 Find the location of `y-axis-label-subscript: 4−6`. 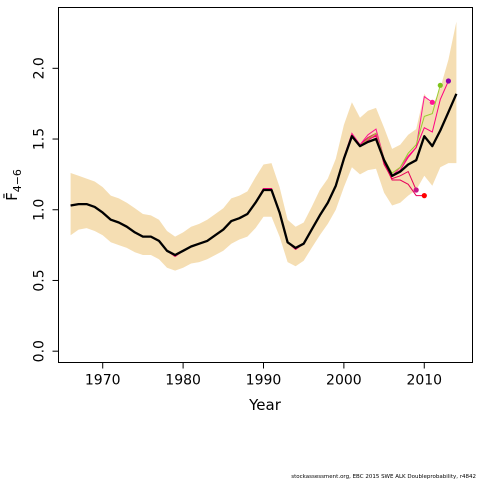

y-axis-label-subscript: 4−6 is located at coordinates (17, 180).